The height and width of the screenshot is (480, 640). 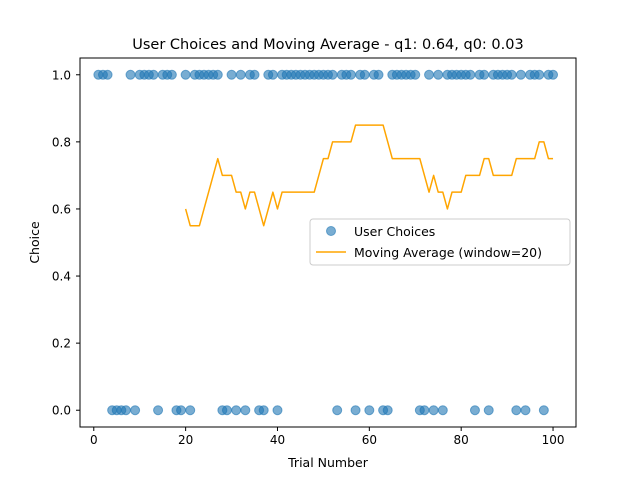 What do you see at coordinates (34, 242) in the screenshot?
I see `y-axis-label: Choice` at bounding box center [34, 242].